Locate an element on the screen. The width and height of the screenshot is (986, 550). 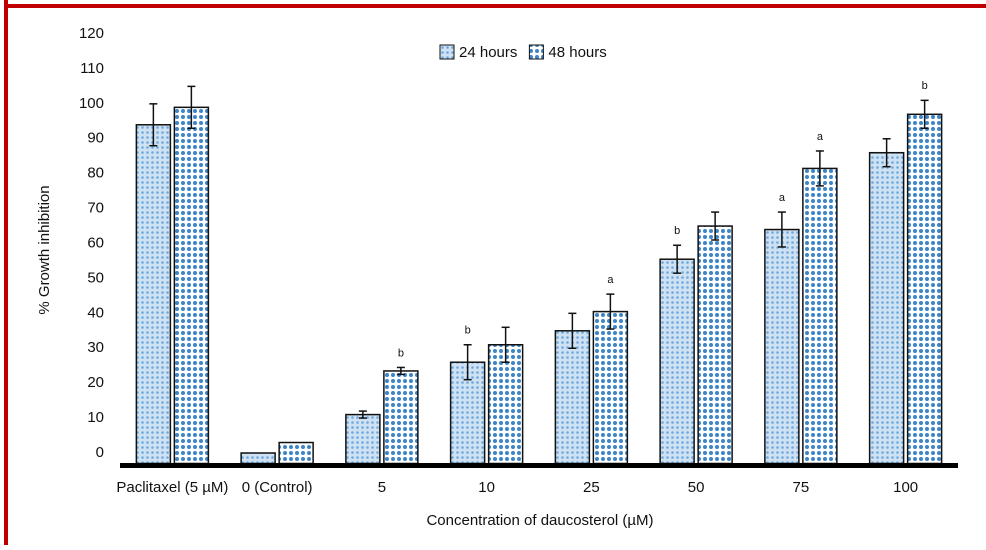
y-tick-label: 90 is located at coordinates (95, 138).